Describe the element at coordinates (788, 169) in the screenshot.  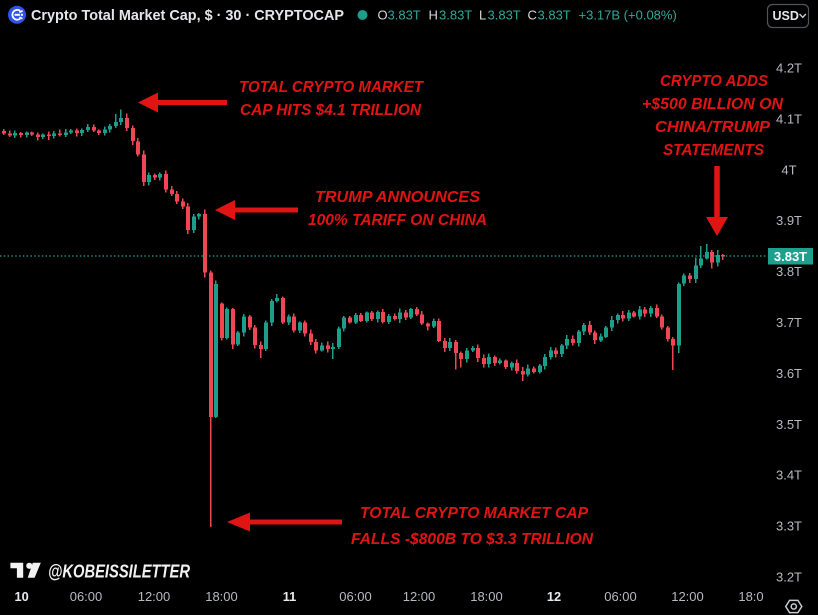
I see `svg-text: 4T` at that location.